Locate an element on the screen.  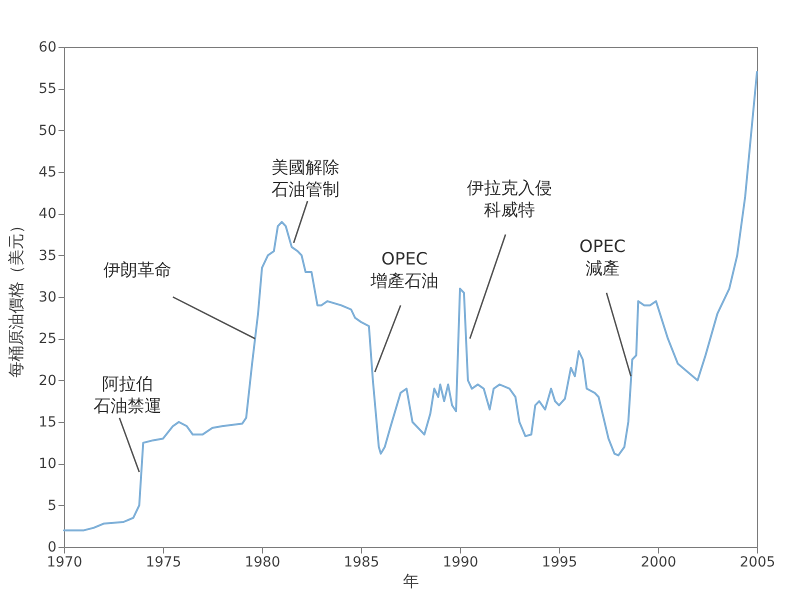
x-tick-label: 1975 is located at coordinates (164, 562).